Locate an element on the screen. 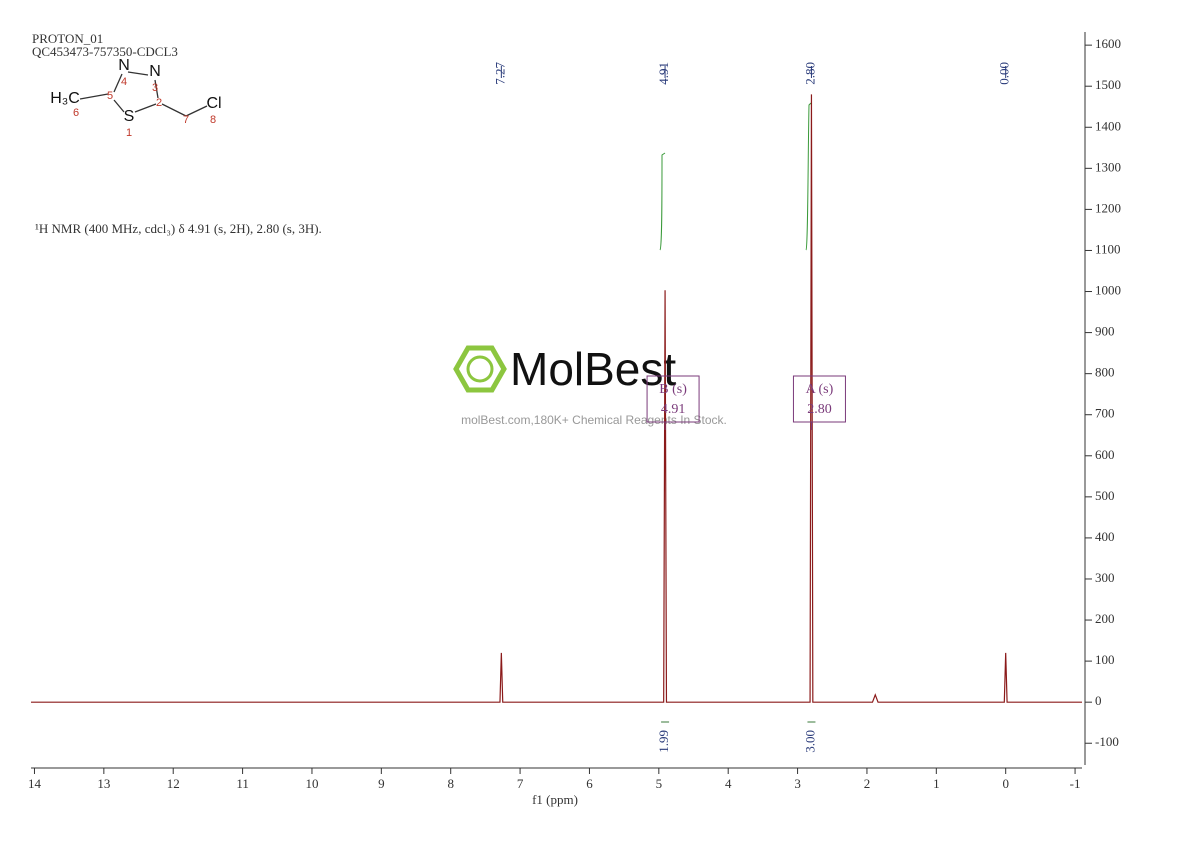 The image size is (1190, 841). y-tick-label: 1500 is located at coordinates (1108, 84).